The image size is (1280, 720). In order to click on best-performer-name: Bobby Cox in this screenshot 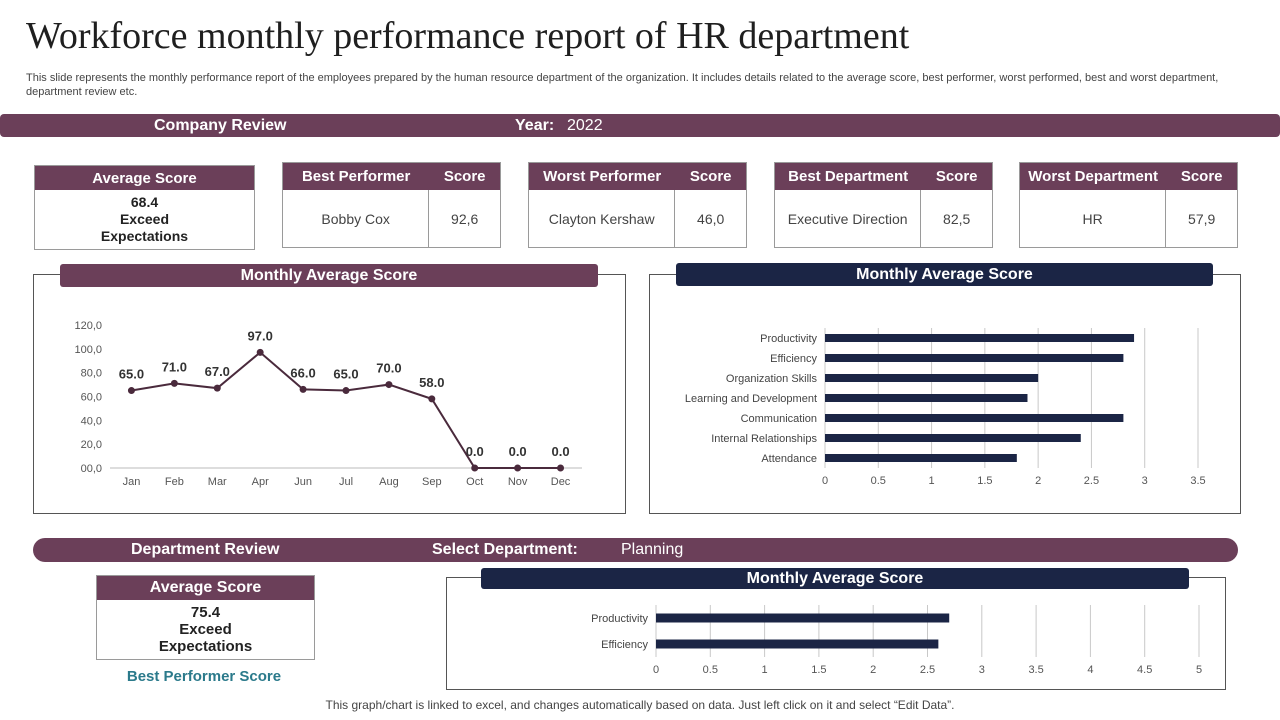, I will do `click(356, 218)`.